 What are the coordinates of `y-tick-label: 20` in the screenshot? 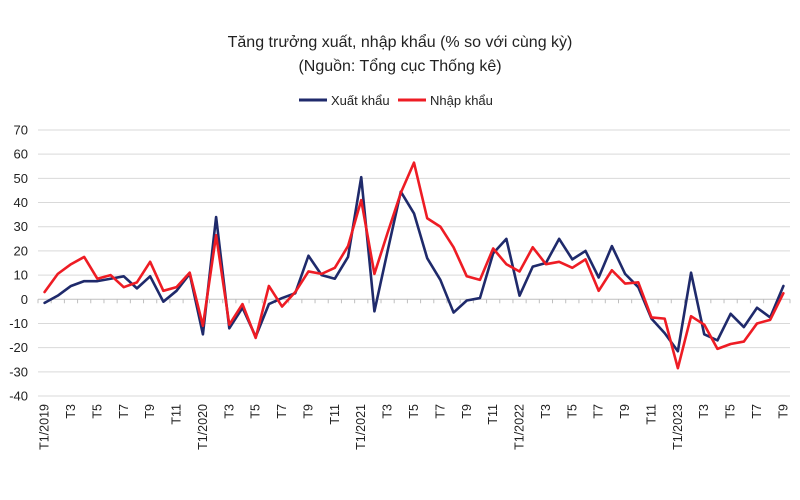 It's located at (21, 250).